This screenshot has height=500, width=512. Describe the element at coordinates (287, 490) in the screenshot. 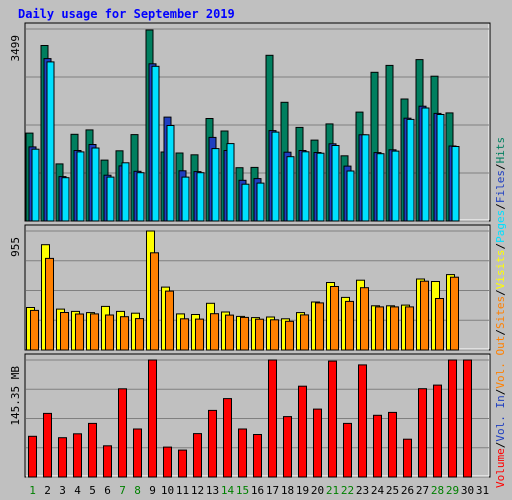

I see `day-label: 18` at that location.